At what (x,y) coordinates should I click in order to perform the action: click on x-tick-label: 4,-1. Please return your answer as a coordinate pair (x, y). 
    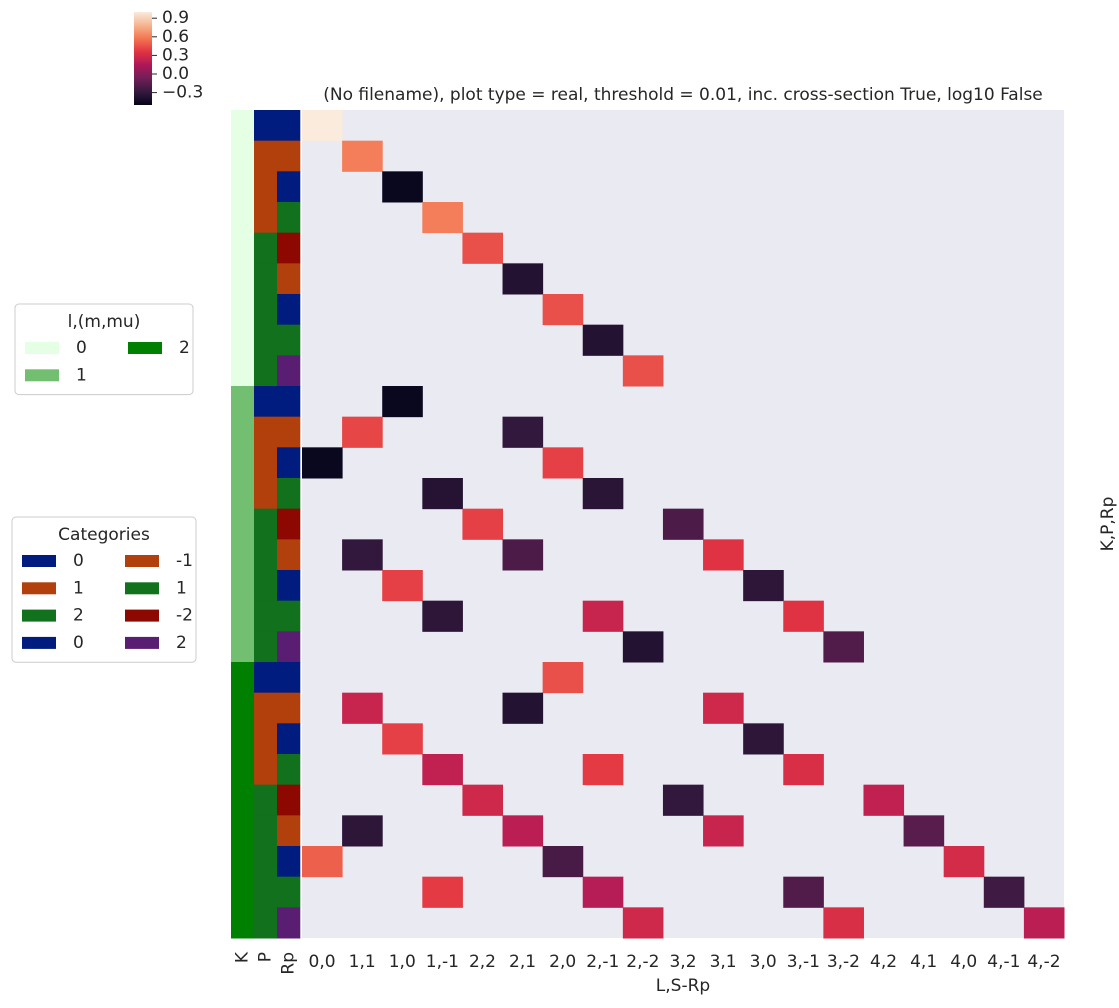
    Looking at the image, I should click on (1003, 962).